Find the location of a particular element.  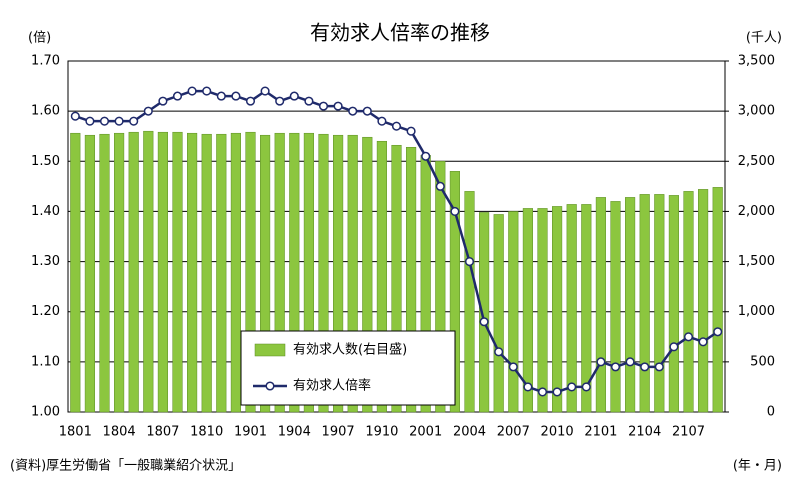

legend-swatch is located at coordinates (270, 350).